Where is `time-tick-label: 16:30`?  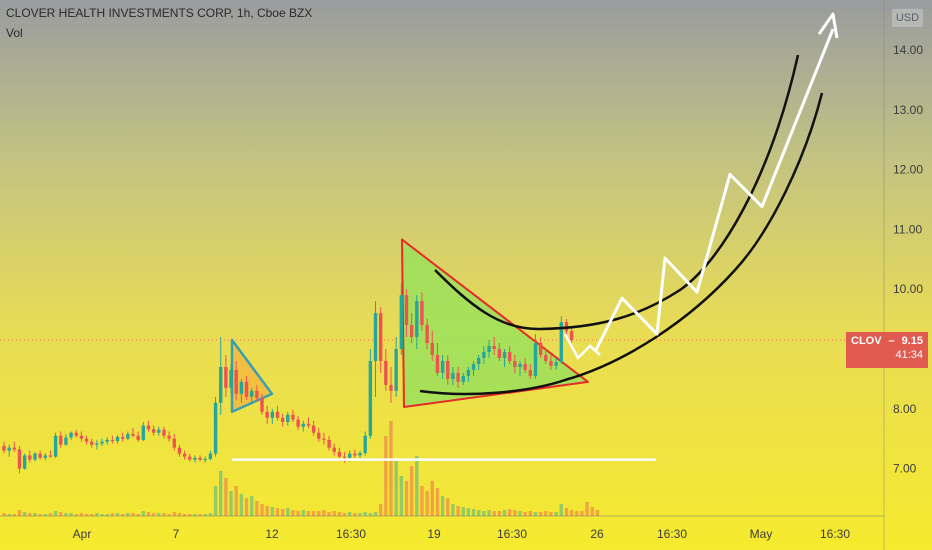 time-tick-label: 16:30 is located at coordinates (672, 534).